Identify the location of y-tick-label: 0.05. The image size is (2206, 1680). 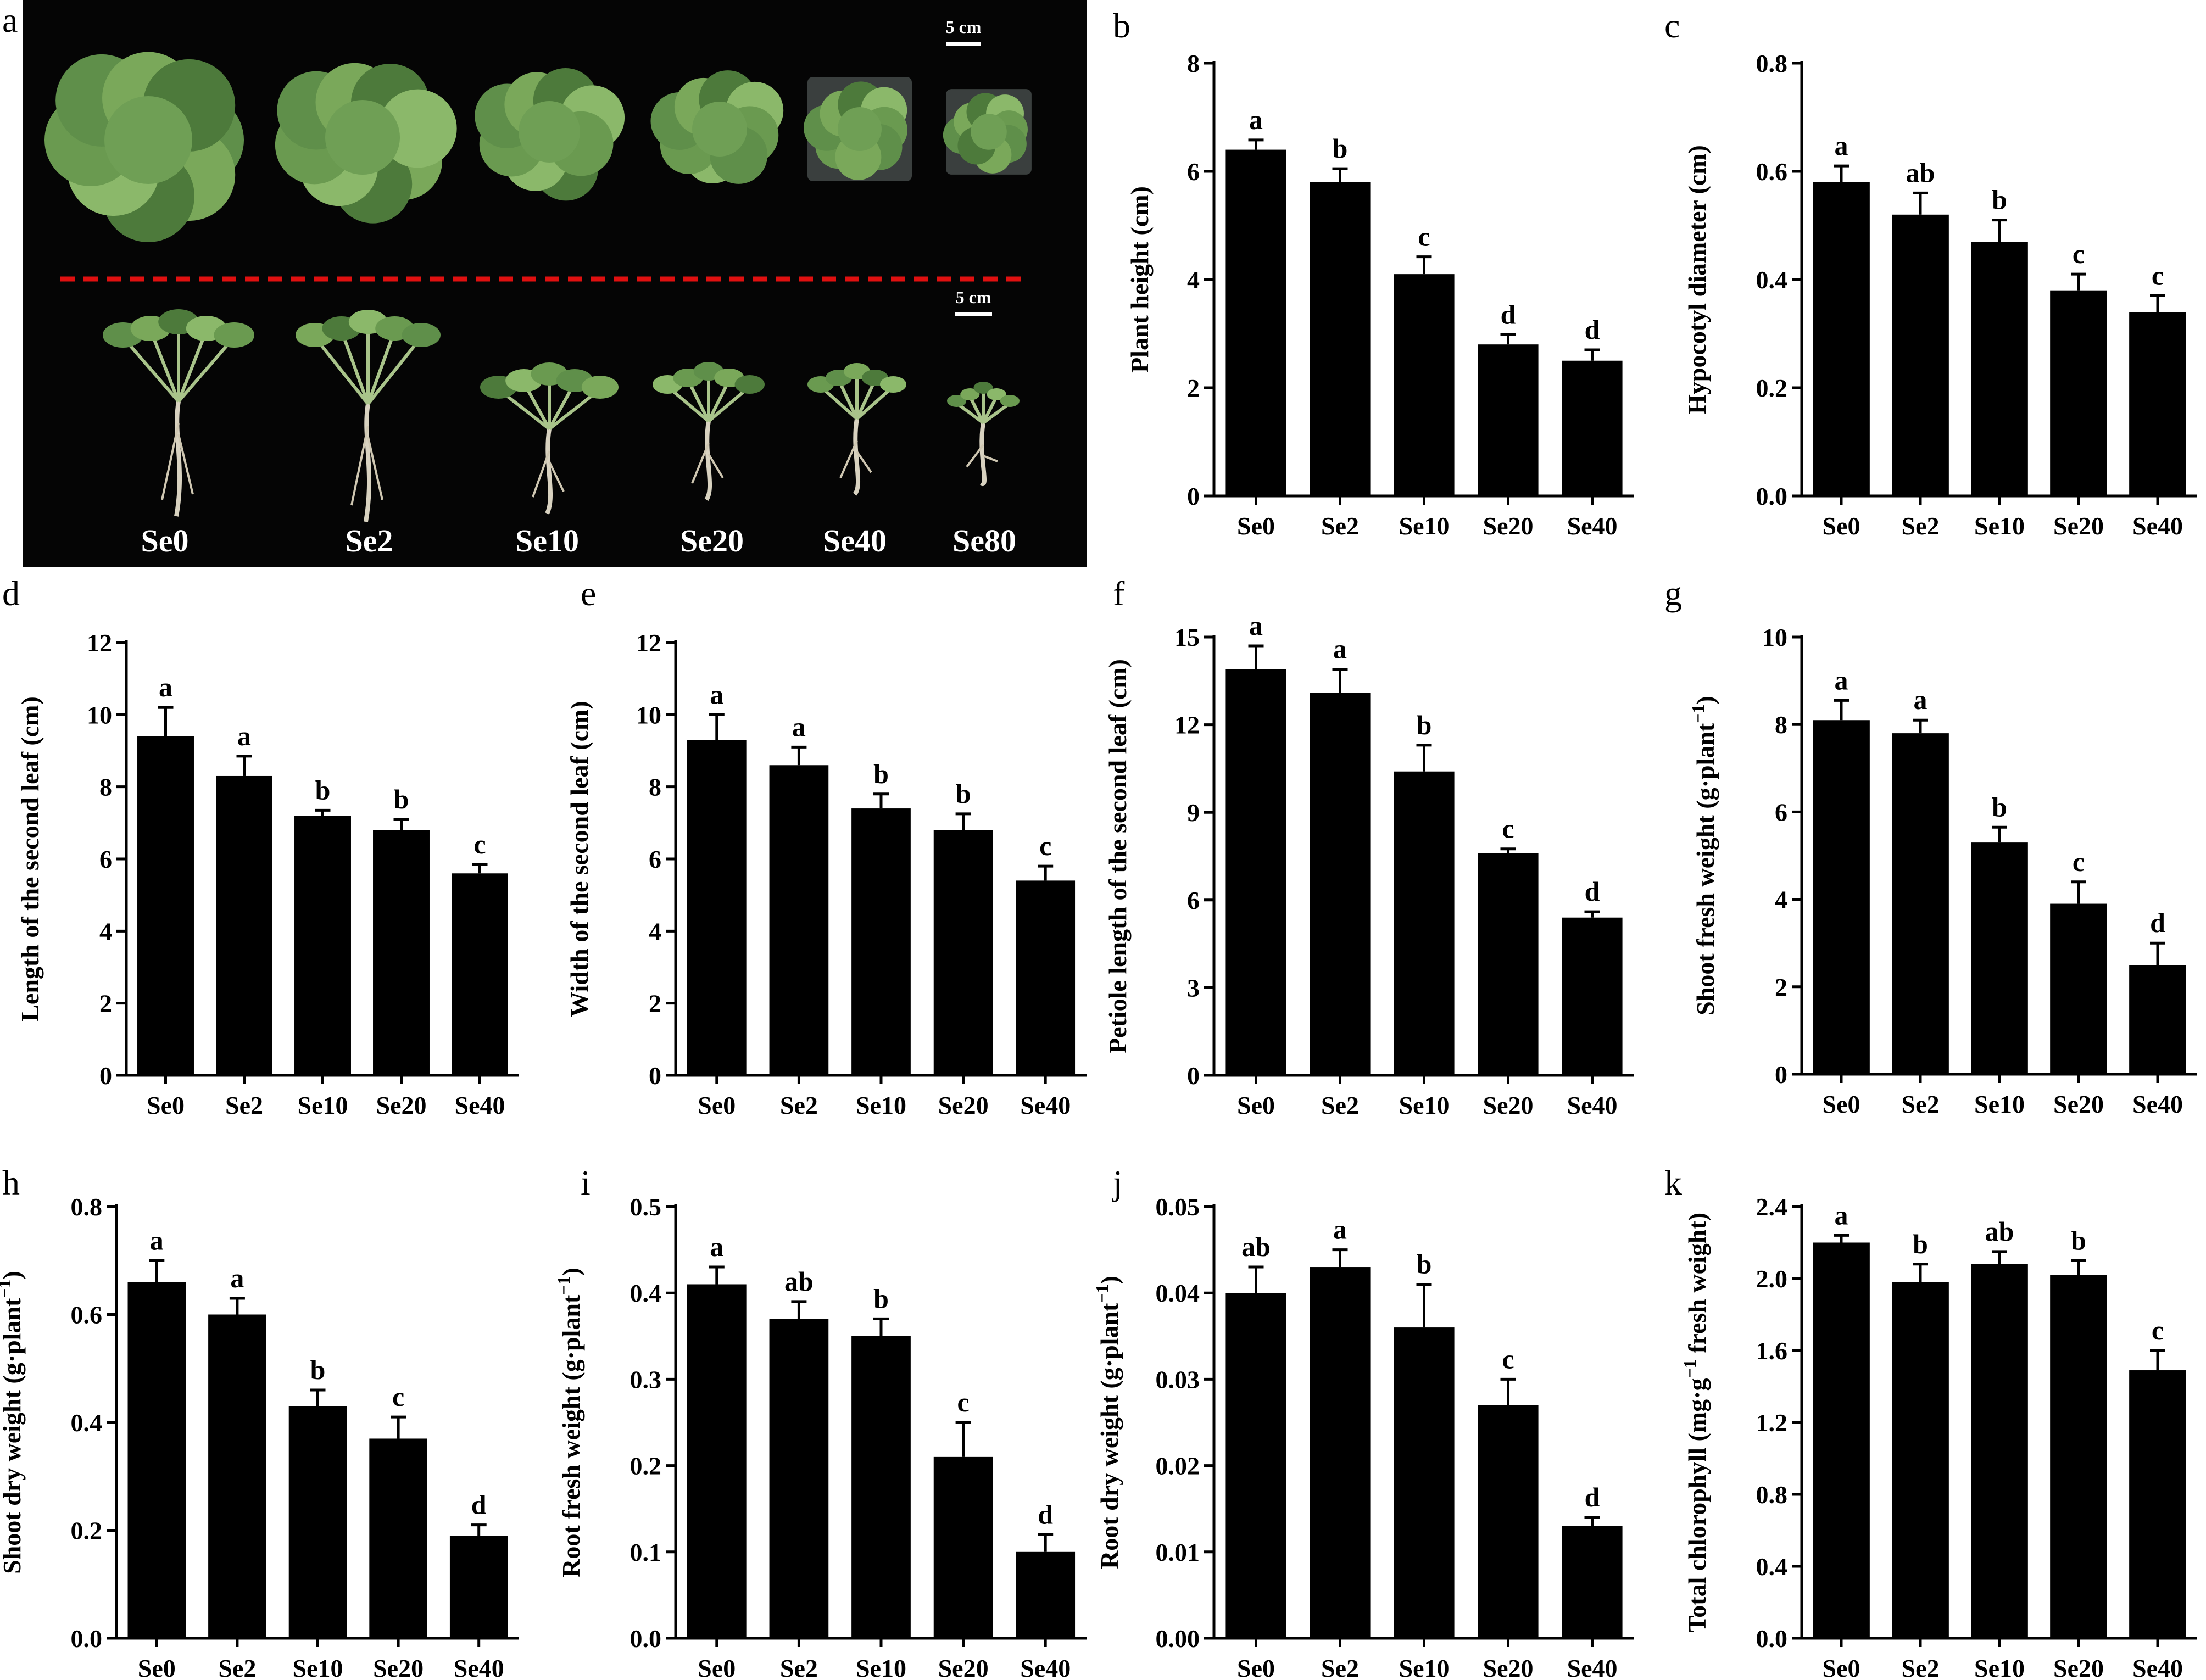
(1178, 1207).